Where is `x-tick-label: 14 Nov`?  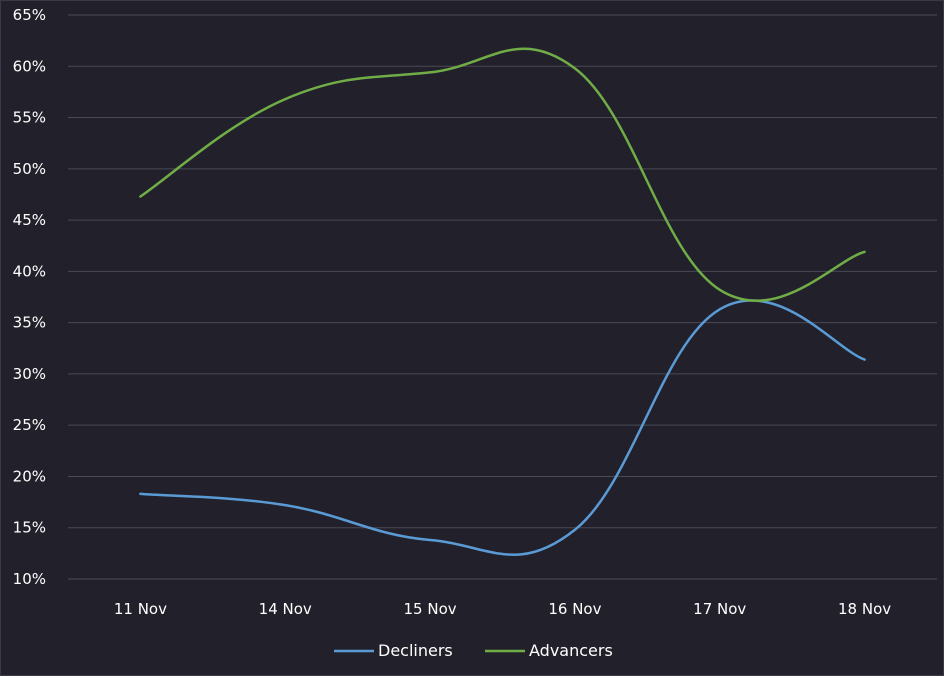 x-tick-label: 14 Nov is located at coordinates (285, 609).